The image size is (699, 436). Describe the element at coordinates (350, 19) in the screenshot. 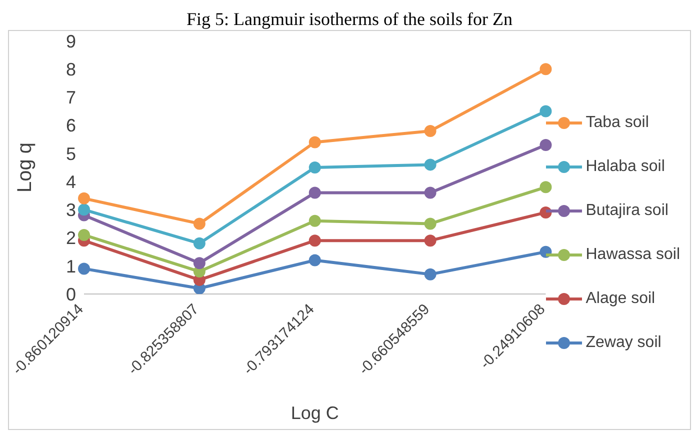

I see `chart-title: Fig 5: Langmuir isotherms of the soils for Zn` at that location.